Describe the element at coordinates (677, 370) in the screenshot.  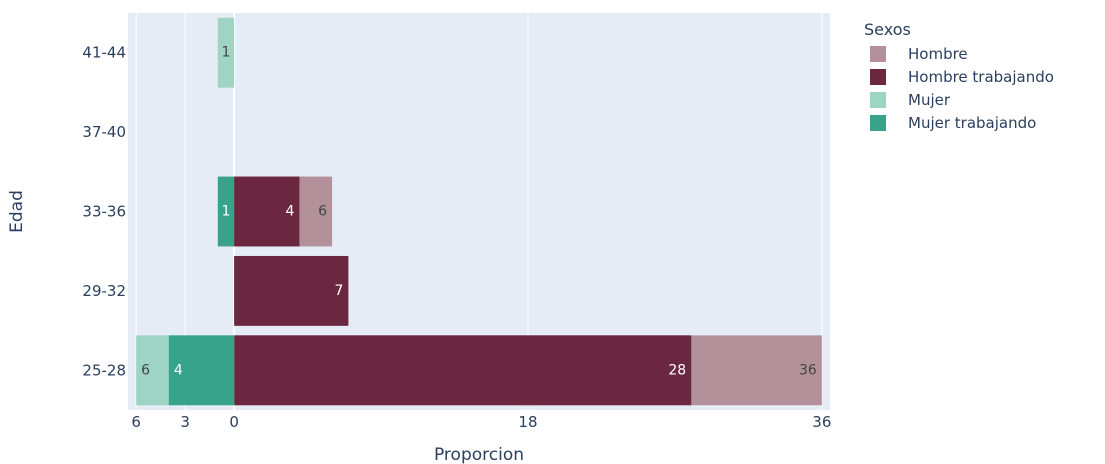
I see `bar-label: 28` at that location.